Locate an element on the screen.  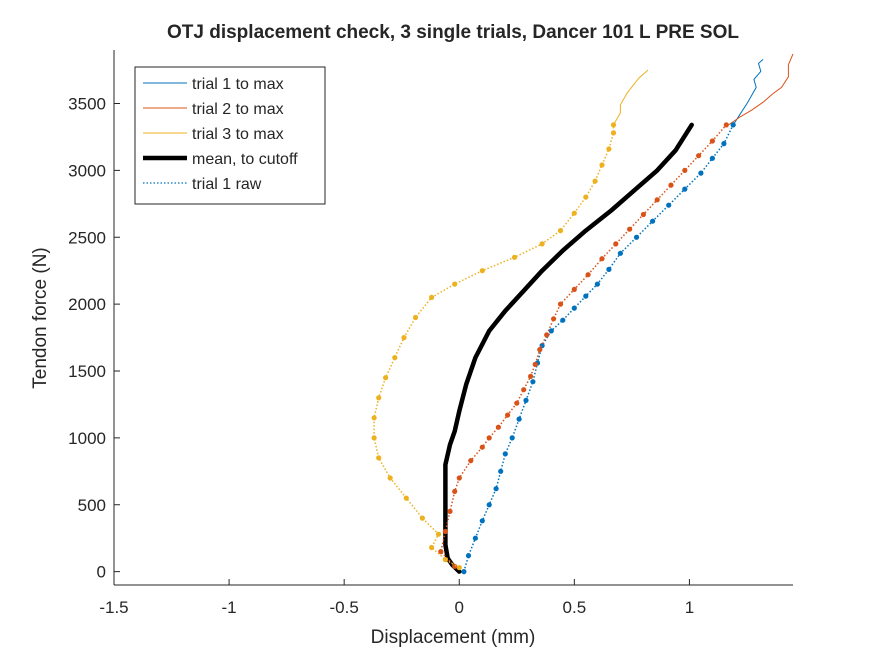
y-tick-label-0: 0 is located at coordinates (101, 572).